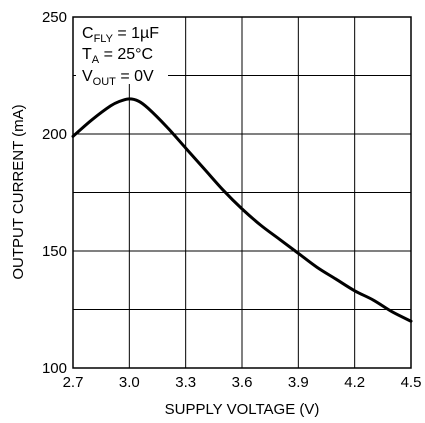 The width and height of the screenshot is (425, 423). Describe the element at coordinates (120, 35) in the screenshot. I see `annotation-cfly: CFLY = 1µF` at that location.